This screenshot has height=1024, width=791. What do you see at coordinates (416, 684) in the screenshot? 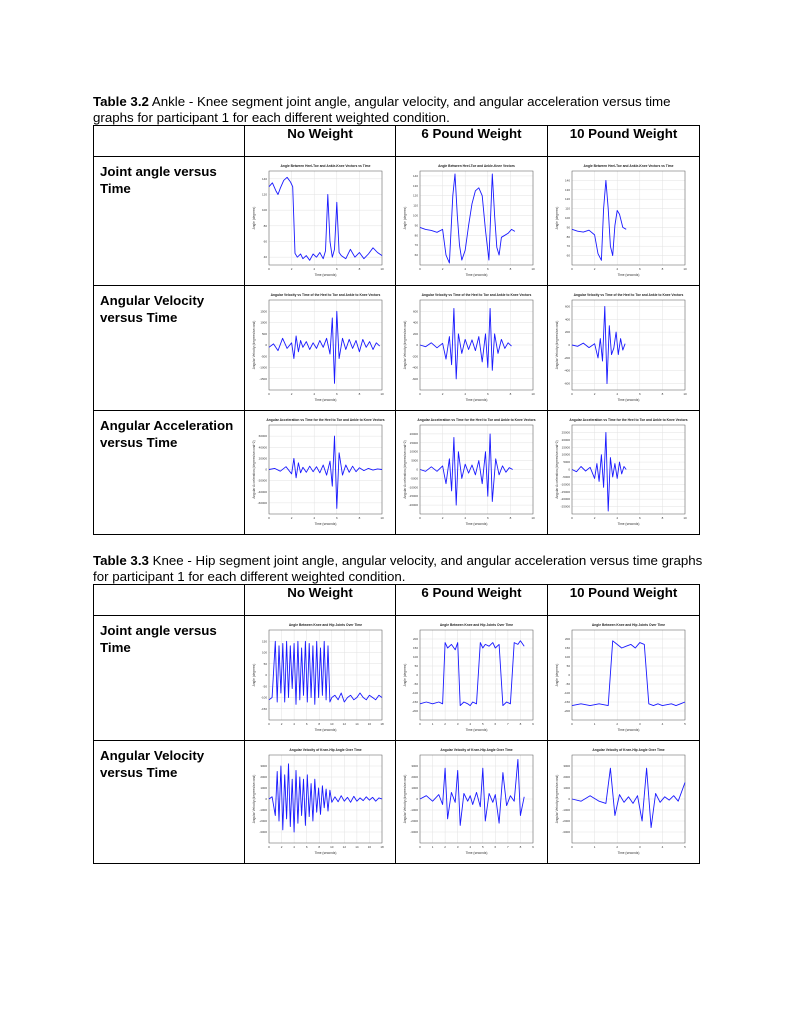
I see `y-tick-label: -50` at bounding box center [416, 684].